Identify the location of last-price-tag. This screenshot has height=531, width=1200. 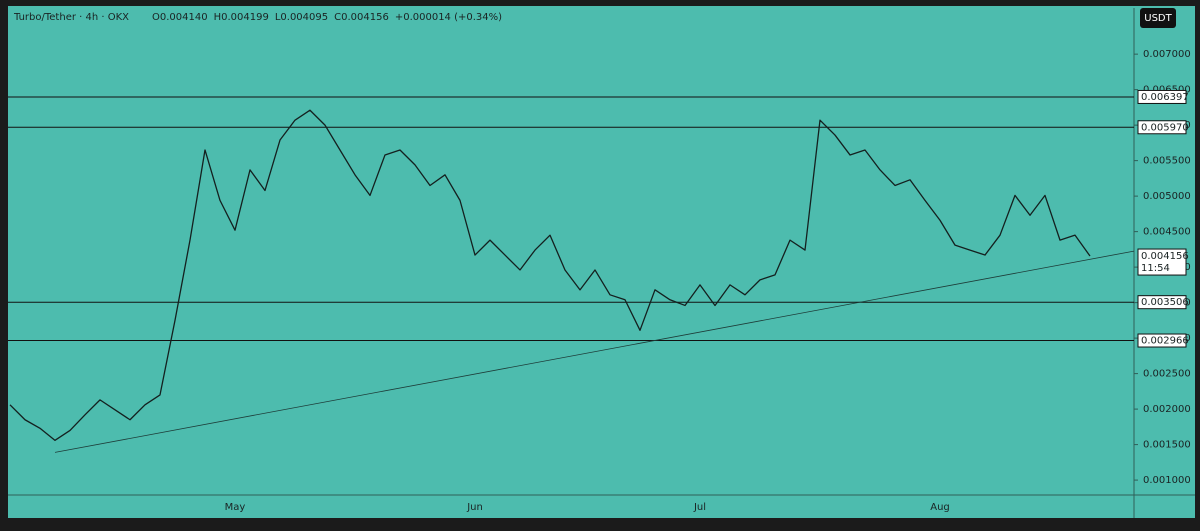
(1162, 262).